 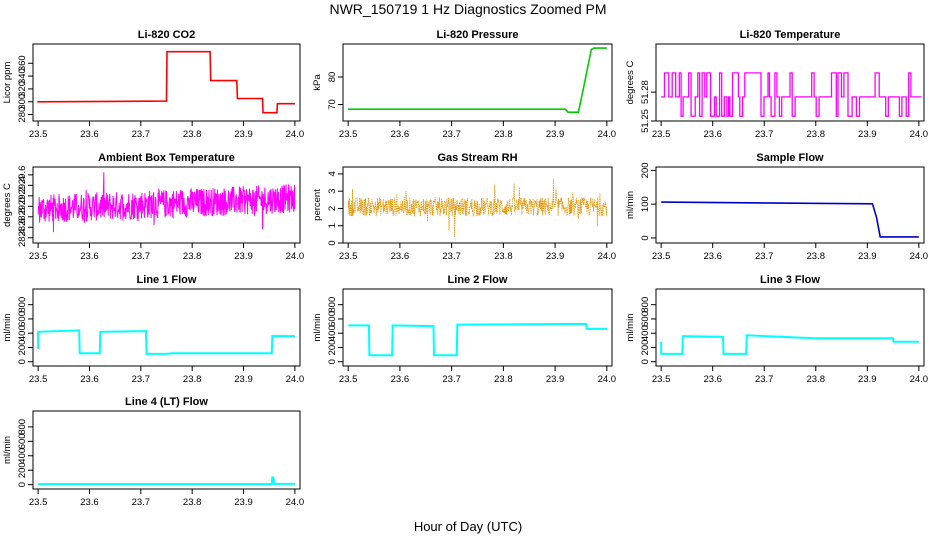 What do you see at coordinates (332, 225) in the screenshot?
I see `y-tick-label: 1` at bounding box center [332, 225].